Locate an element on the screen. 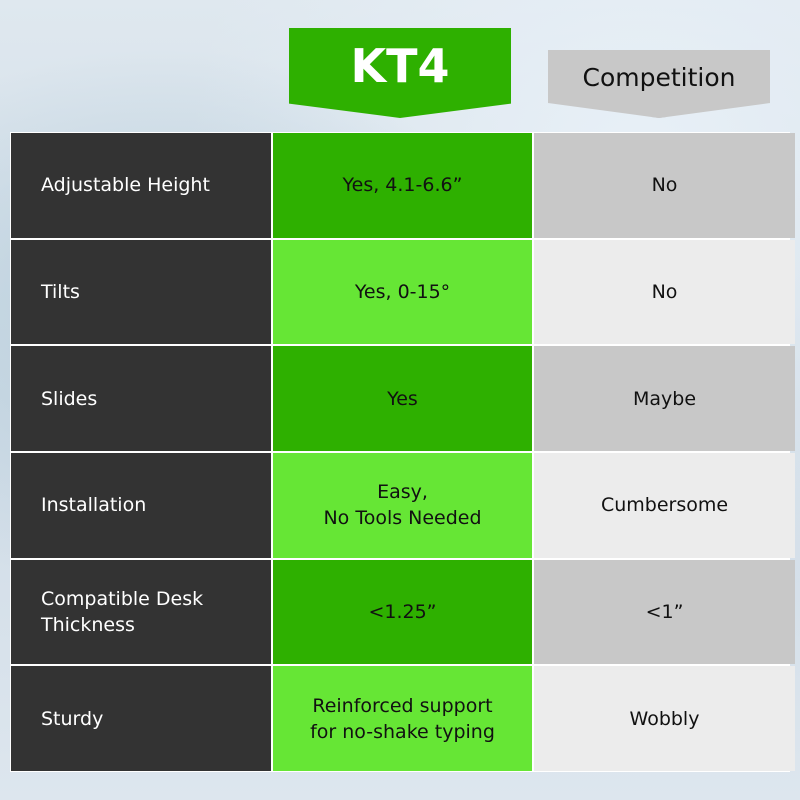 Image resolution: width=800 pixels, height=800 pixels. competition-cell: Wobbly is located at coordinates (664, 718).